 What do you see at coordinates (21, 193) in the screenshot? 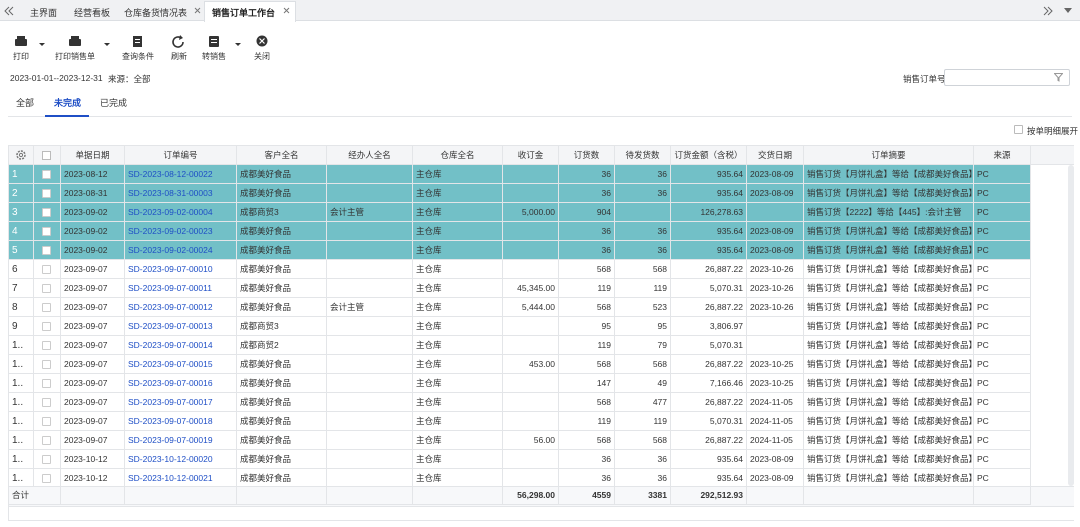
I see `row-number: 2` at bounding box center [21, 193].